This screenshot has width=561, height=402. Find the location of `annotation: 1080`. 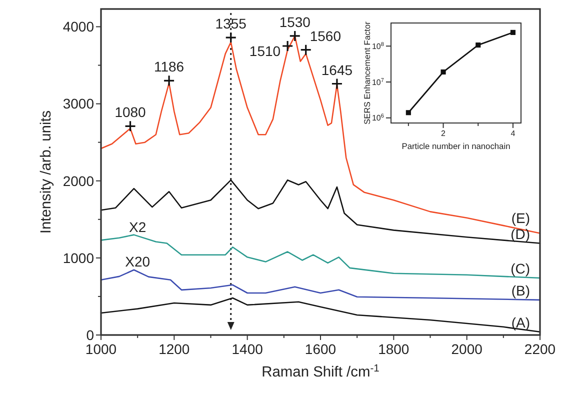

annotation: 1080 is located at coordinates (130, 112).